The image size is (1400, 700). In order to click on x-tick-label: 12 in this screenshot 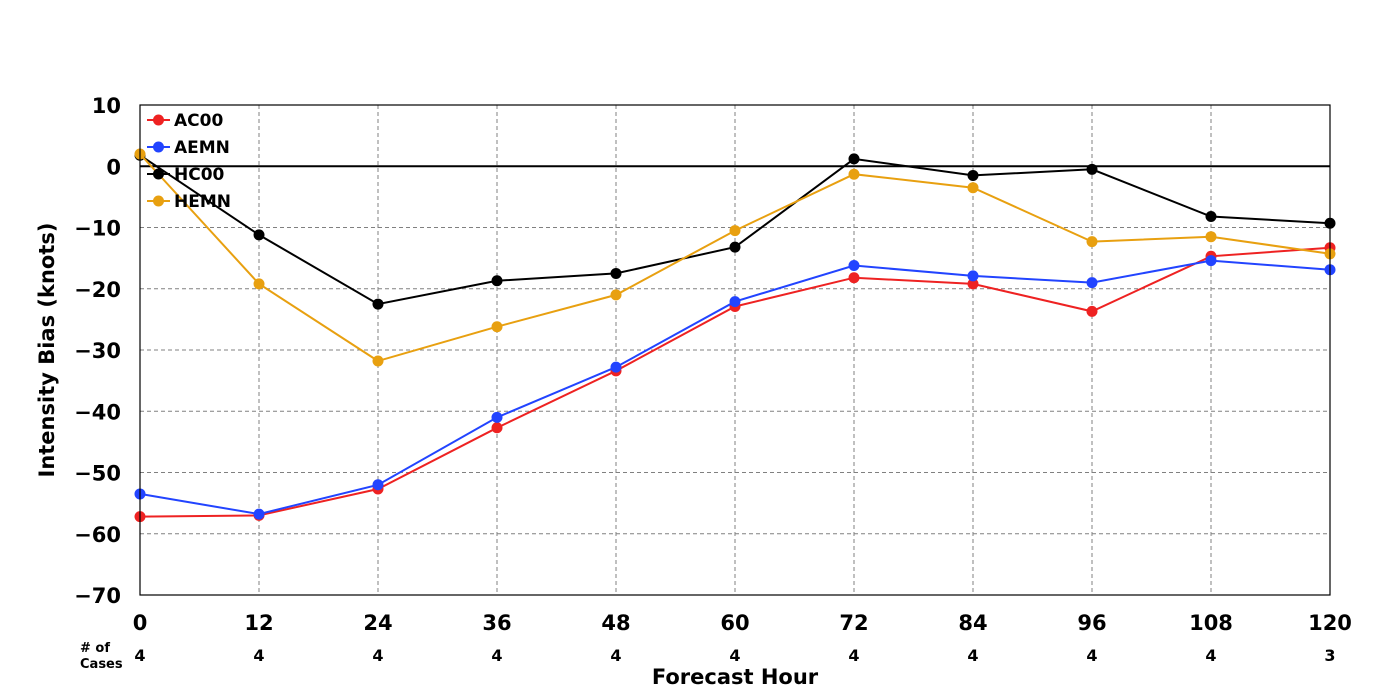, I will do `click(258, 623)`.